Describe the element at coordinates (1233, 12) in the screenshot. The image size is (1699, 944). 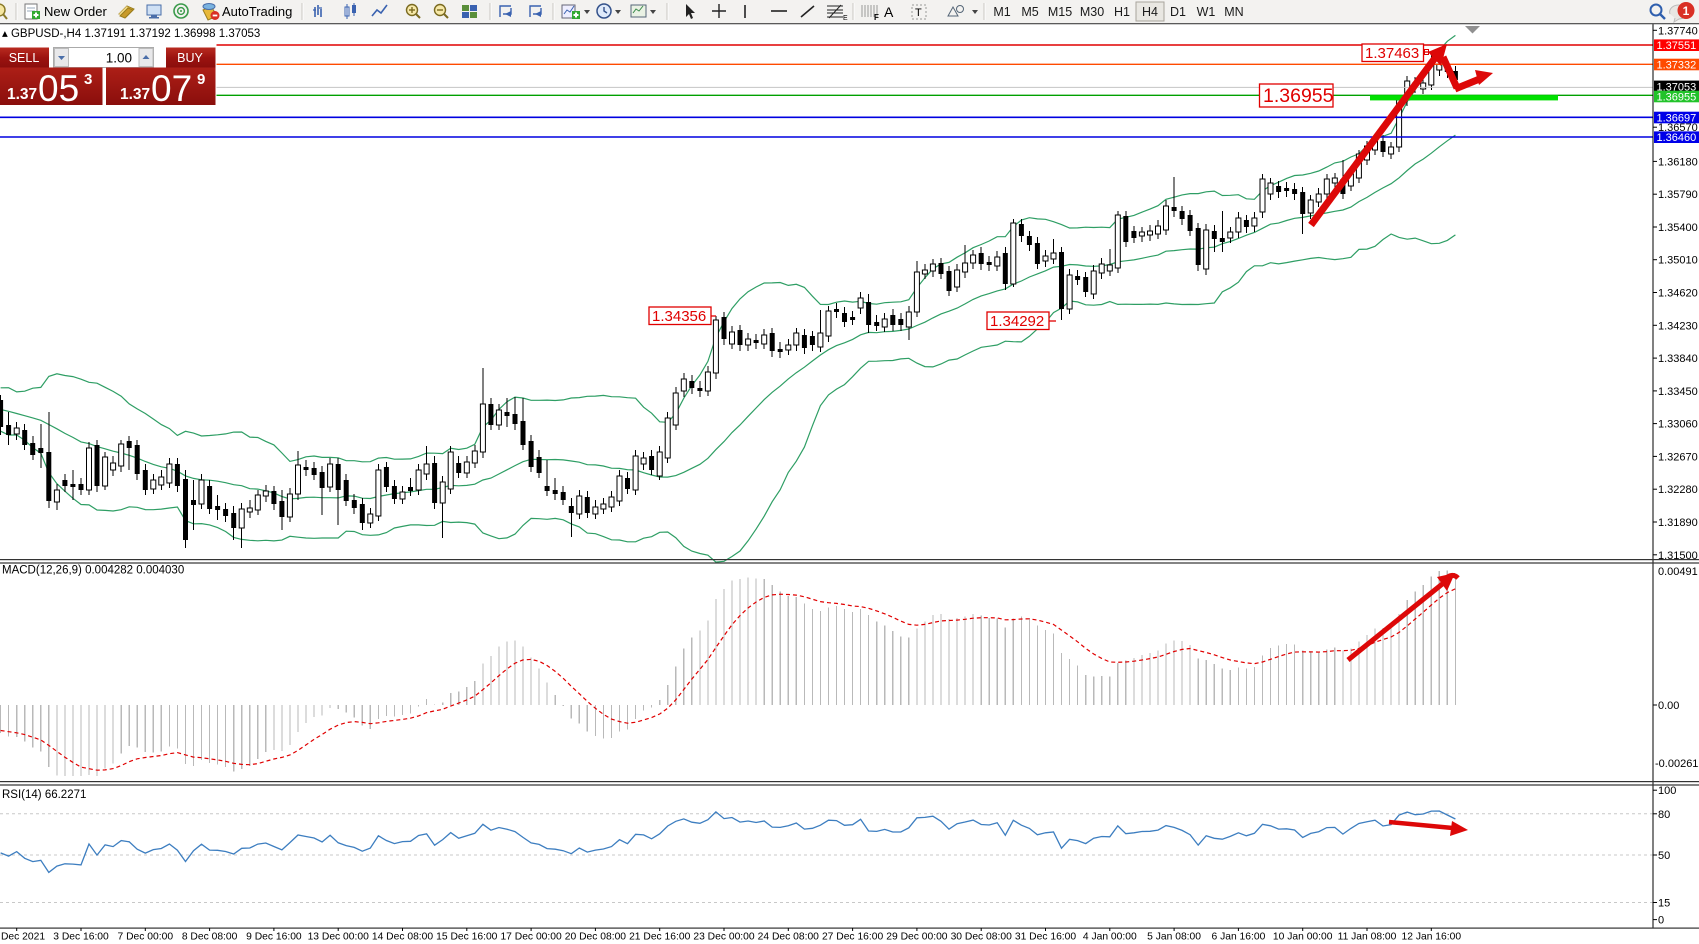
I see `svg-text: MN` at that location.